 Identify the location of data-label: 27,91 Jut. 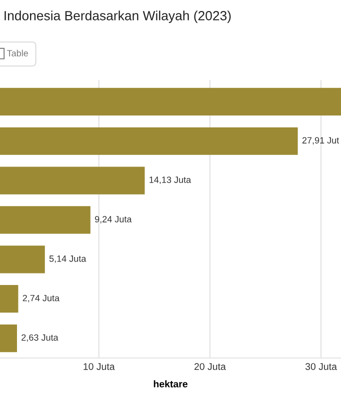
(321, 141).